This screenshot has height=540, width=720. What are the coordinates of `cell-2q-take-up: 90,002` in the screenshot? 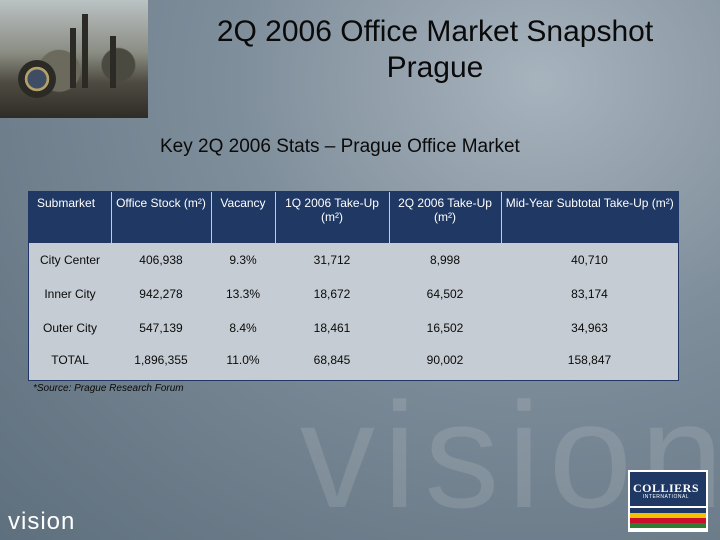 It's located at (445, 360).